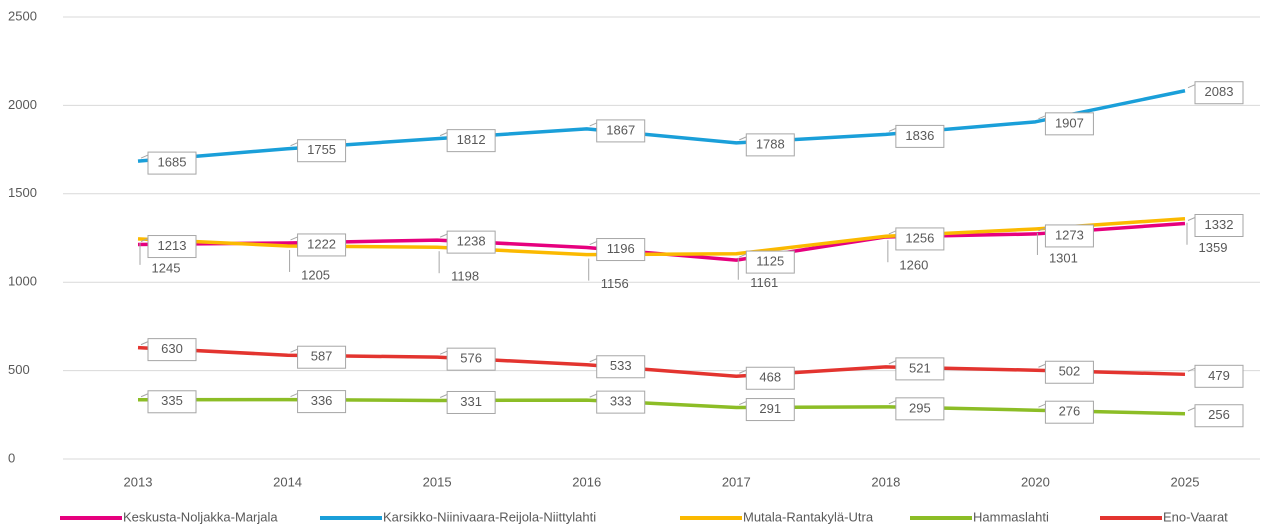  What do you see at coordinates (1063, 257) in the screenshot?
I see `data-label: 1301` at bounding box center [1063, 257].